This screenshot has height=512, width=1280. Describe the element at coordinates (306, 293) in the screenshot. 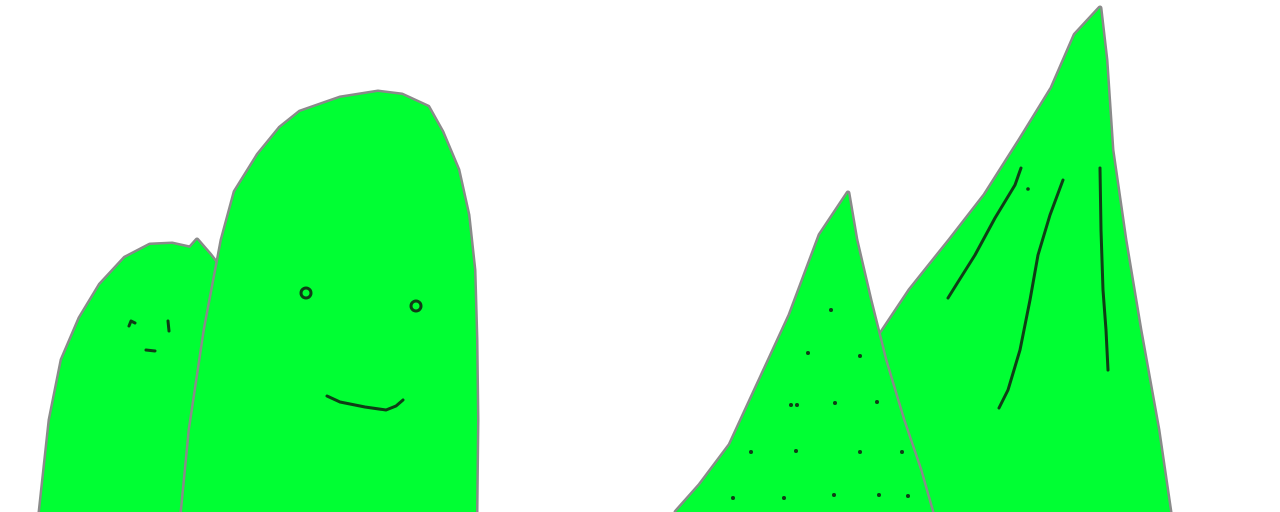

I see `large-blob-left-eye` at that location.